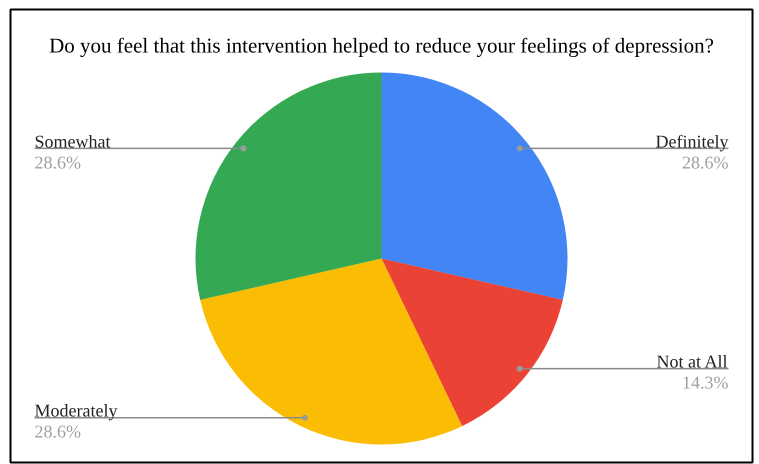 The height and width of the screenshot is (464, 759). What do you see at coordinates (76, 410) in the screenshot?
I see `slice-label: Moderately` at bounding box center [76, 410].